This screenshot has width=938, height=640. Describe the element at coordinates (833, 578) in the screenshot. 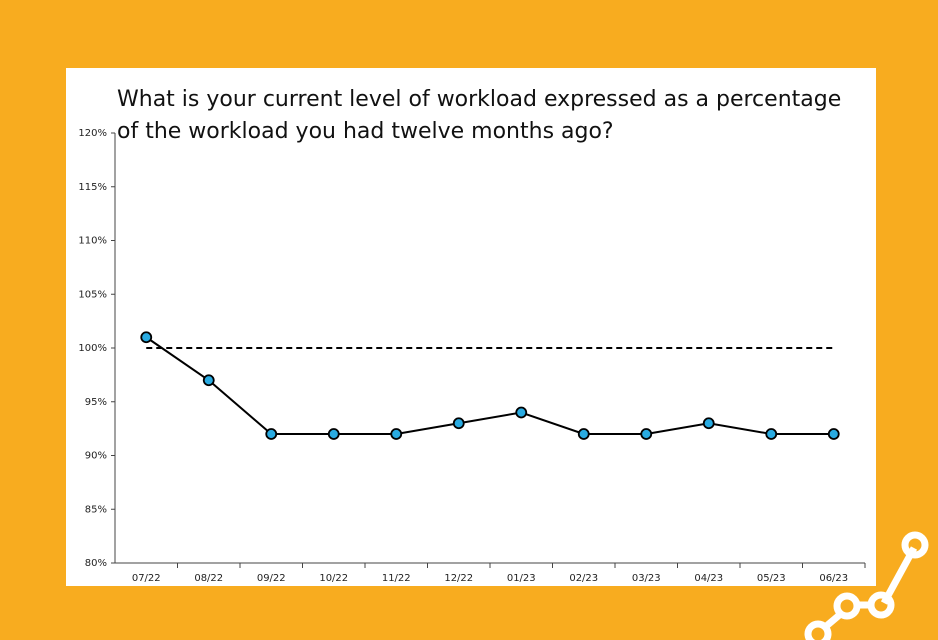

I see `x-tick-label: 06/23` at that location.